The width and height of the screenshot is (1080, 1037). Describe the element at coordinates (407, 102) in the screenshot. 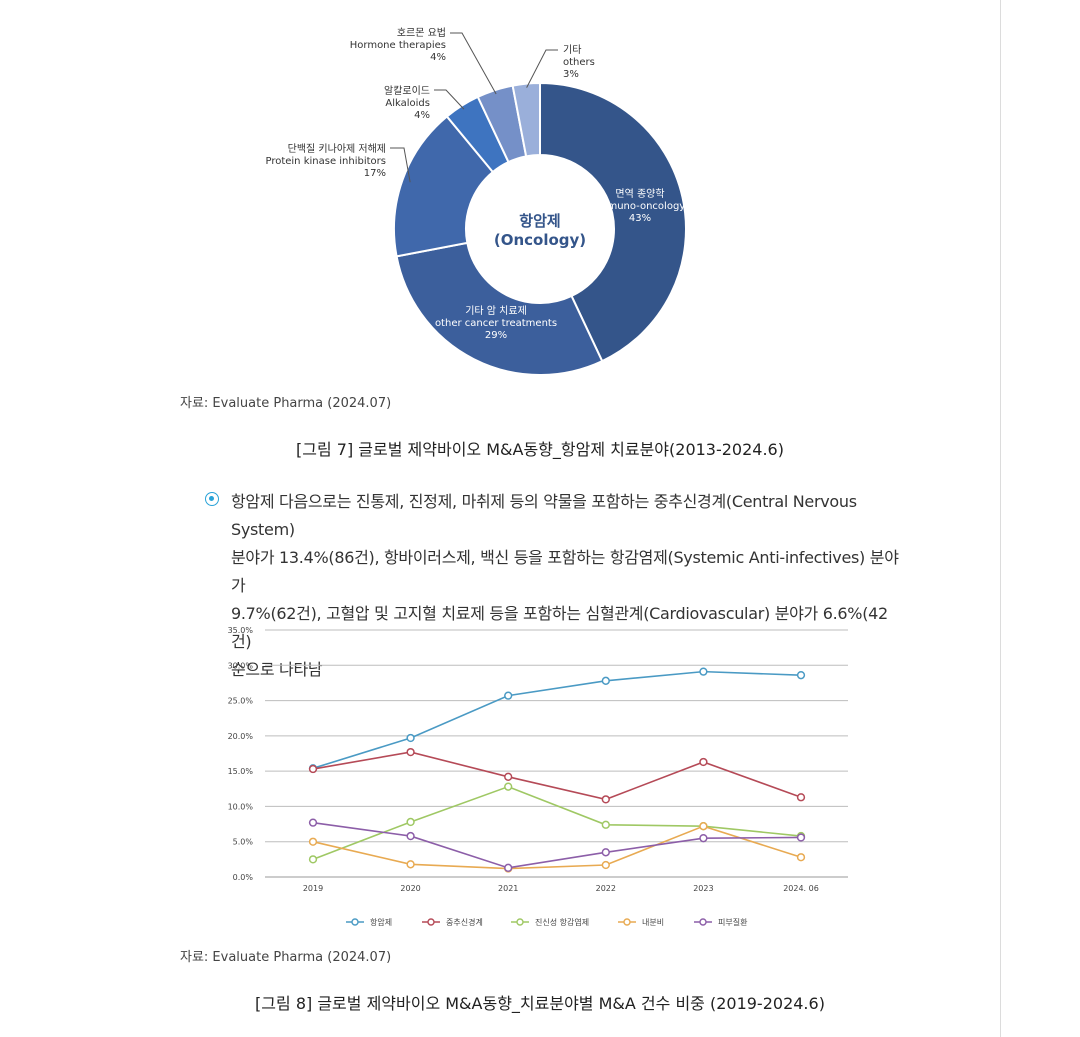

I see `slice-label-alkaloids: 알칼로이드 Alkaloids 4%` at that location.